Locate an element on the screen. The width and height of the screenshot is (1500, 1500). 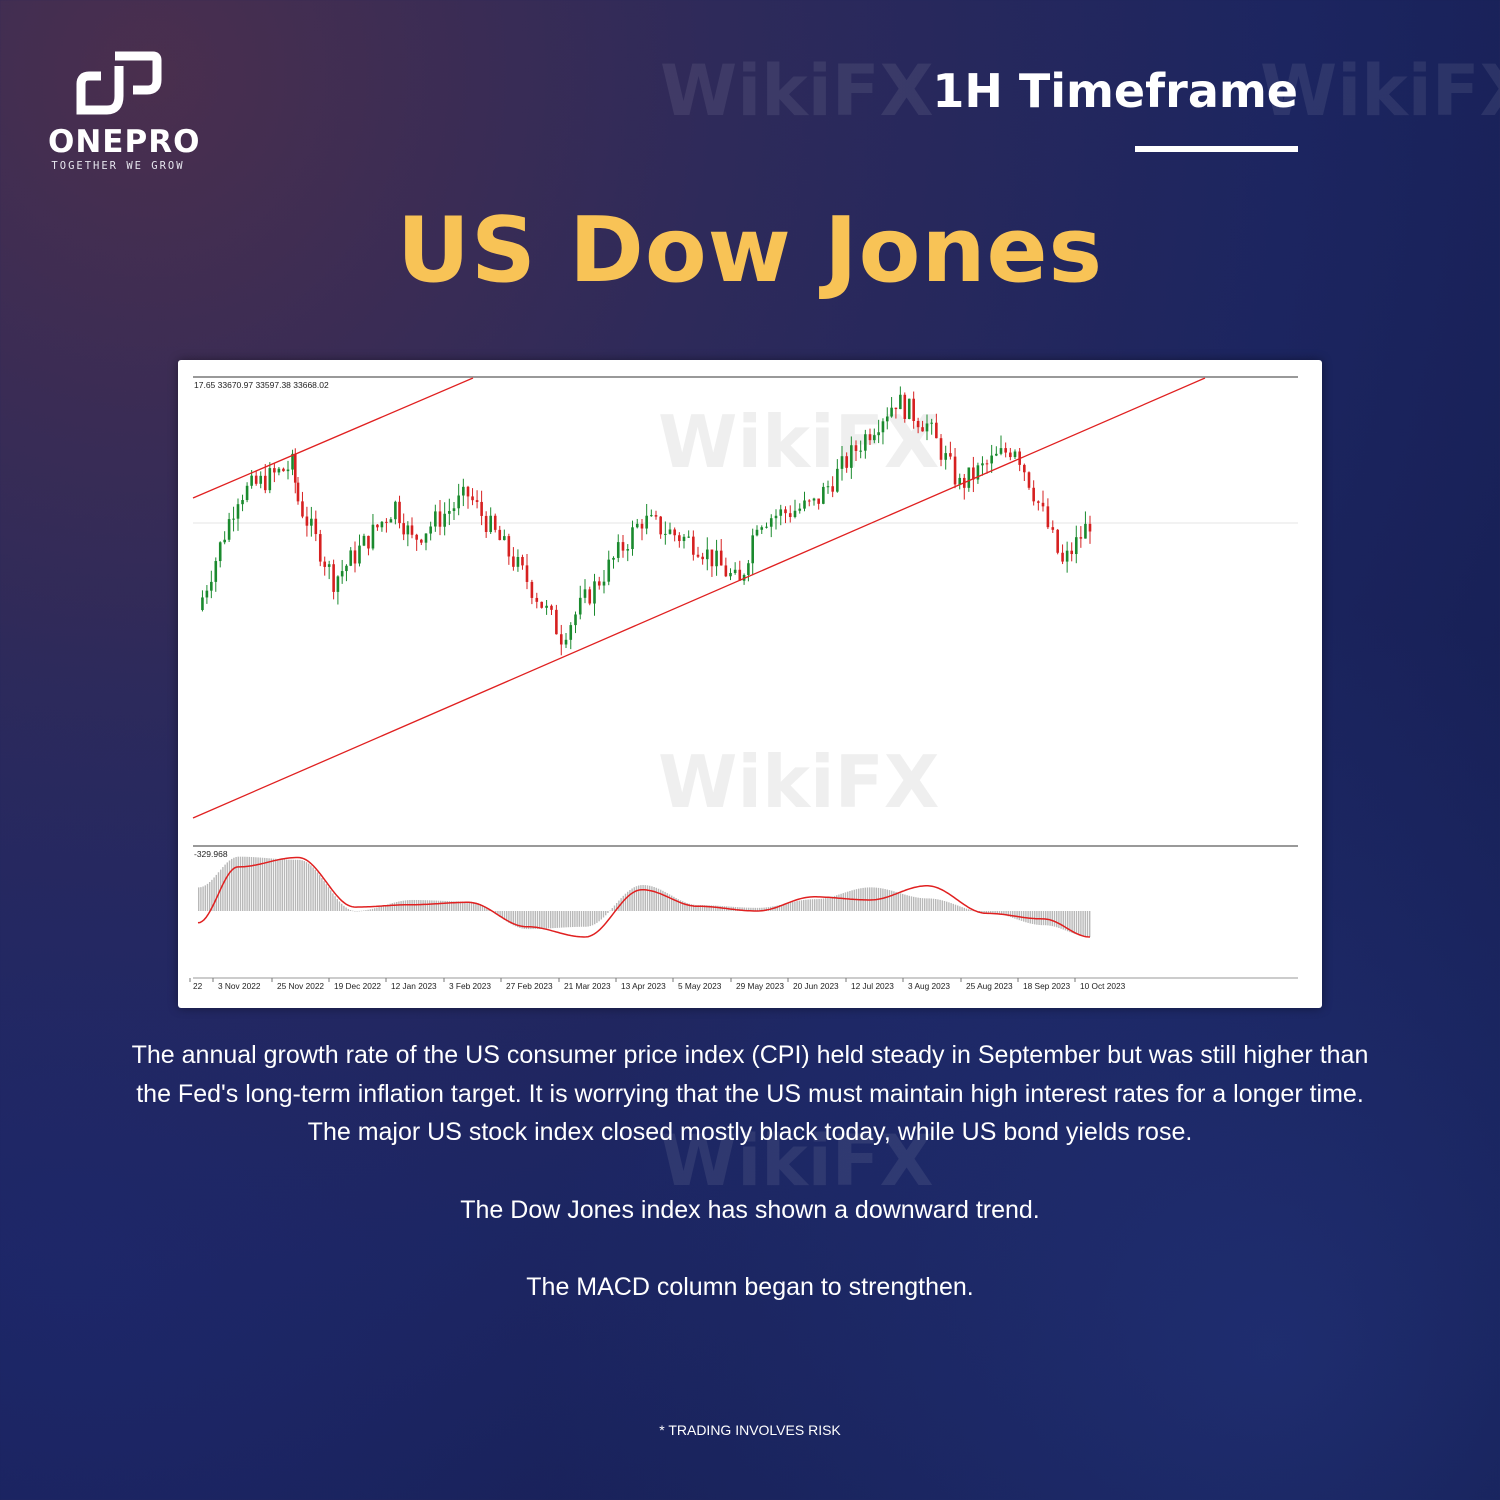
macd-value-label: -329.968 is located at coordinates (211, 854).